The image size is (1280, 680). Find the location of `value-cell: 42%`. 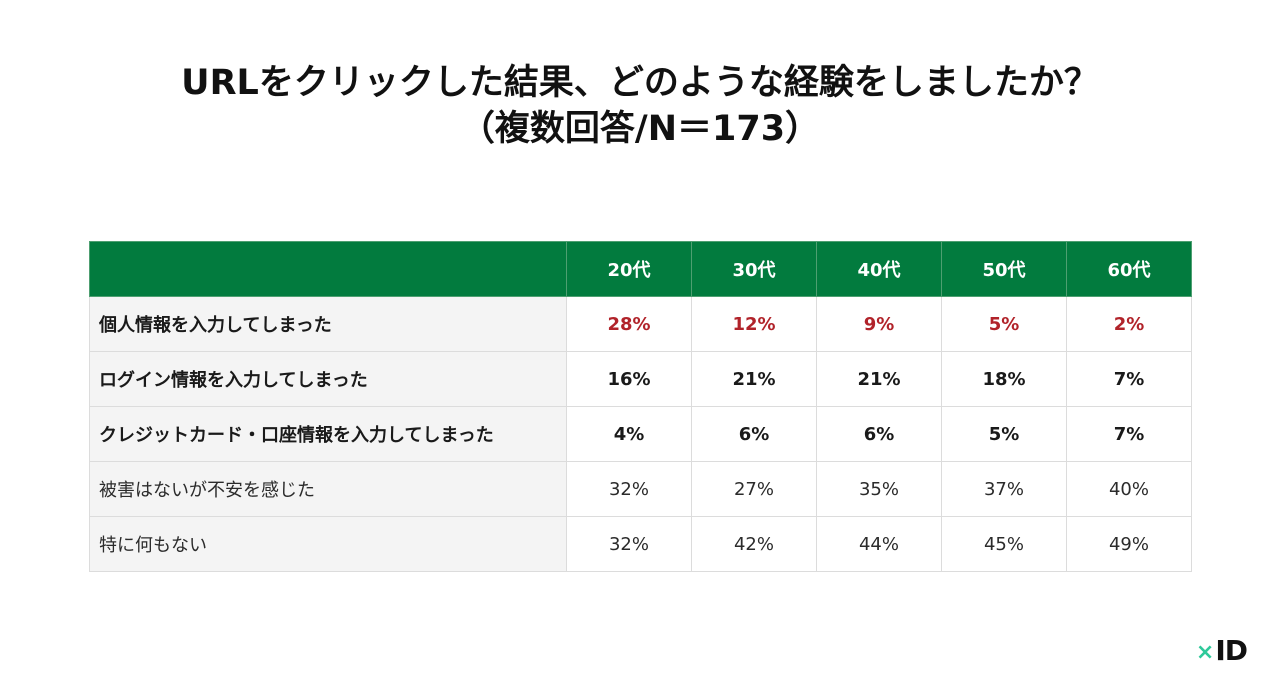

value-cell: 42% is located at coordinates (754, 544).